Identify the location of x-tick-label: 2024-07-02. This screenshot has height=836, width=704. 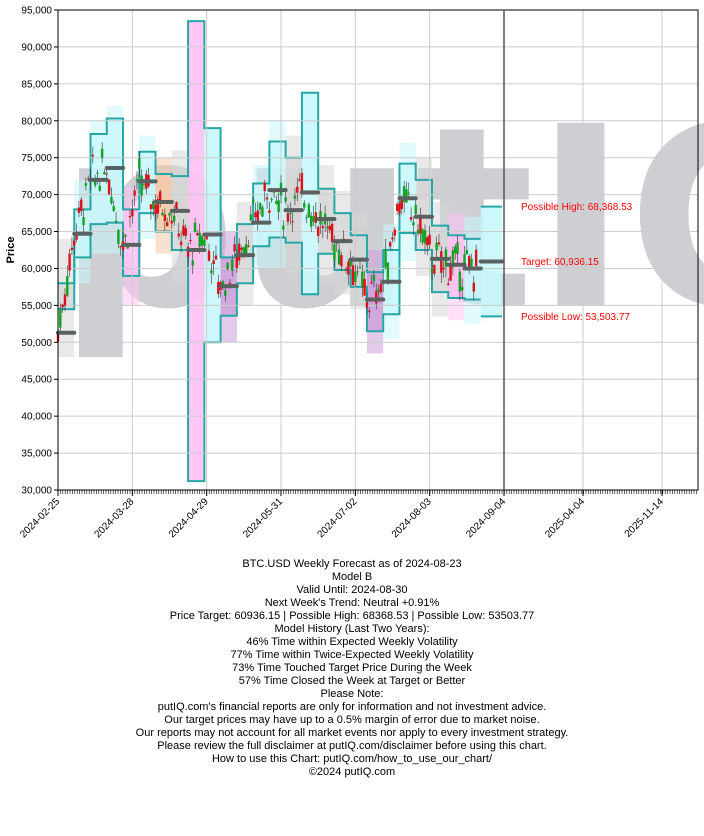
(338, 518).